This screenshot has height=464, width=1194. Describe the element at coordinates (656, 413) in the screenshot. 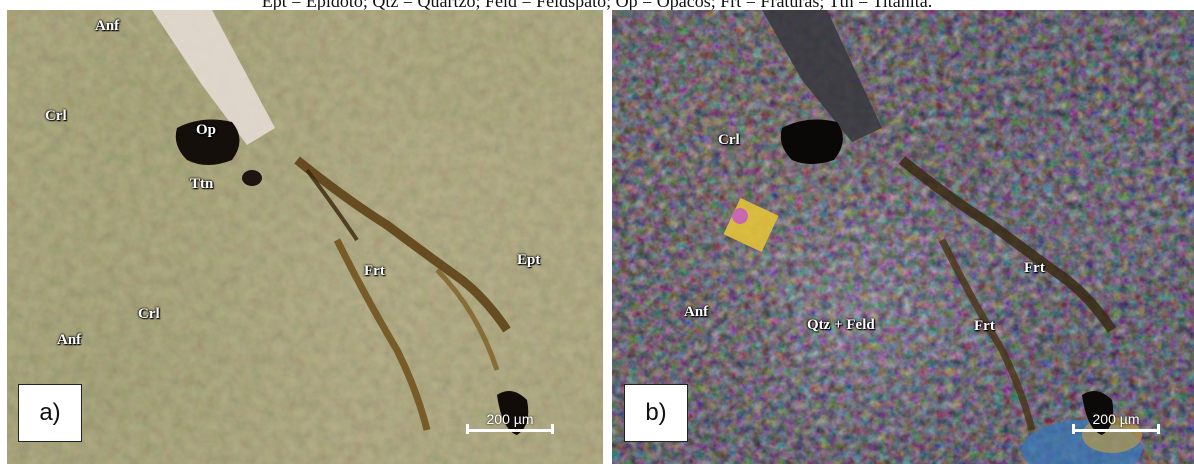

I see `panel-label-b: b)` at that location.